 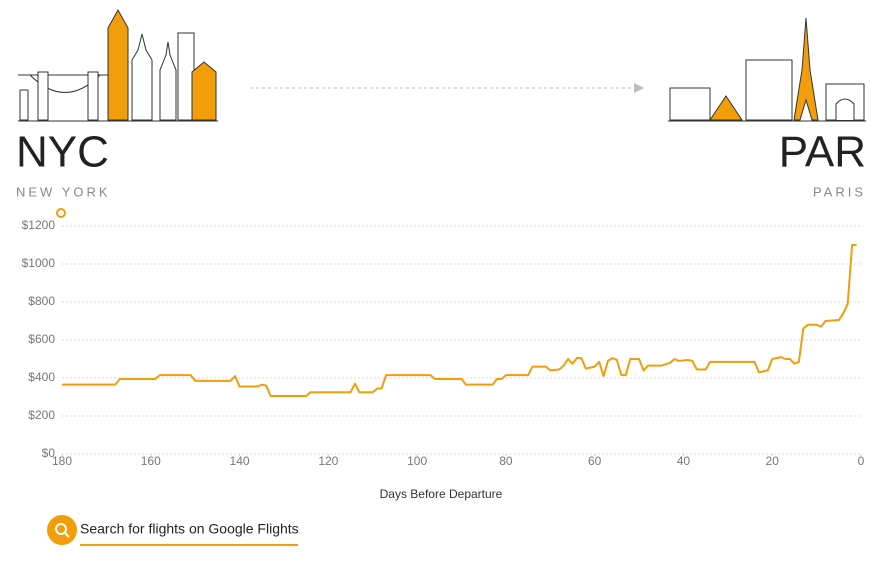 What do you see at coordinates (839, 191) in the screenshot?
I see `destination-city: PARIS` at bounding box center [839, 191].